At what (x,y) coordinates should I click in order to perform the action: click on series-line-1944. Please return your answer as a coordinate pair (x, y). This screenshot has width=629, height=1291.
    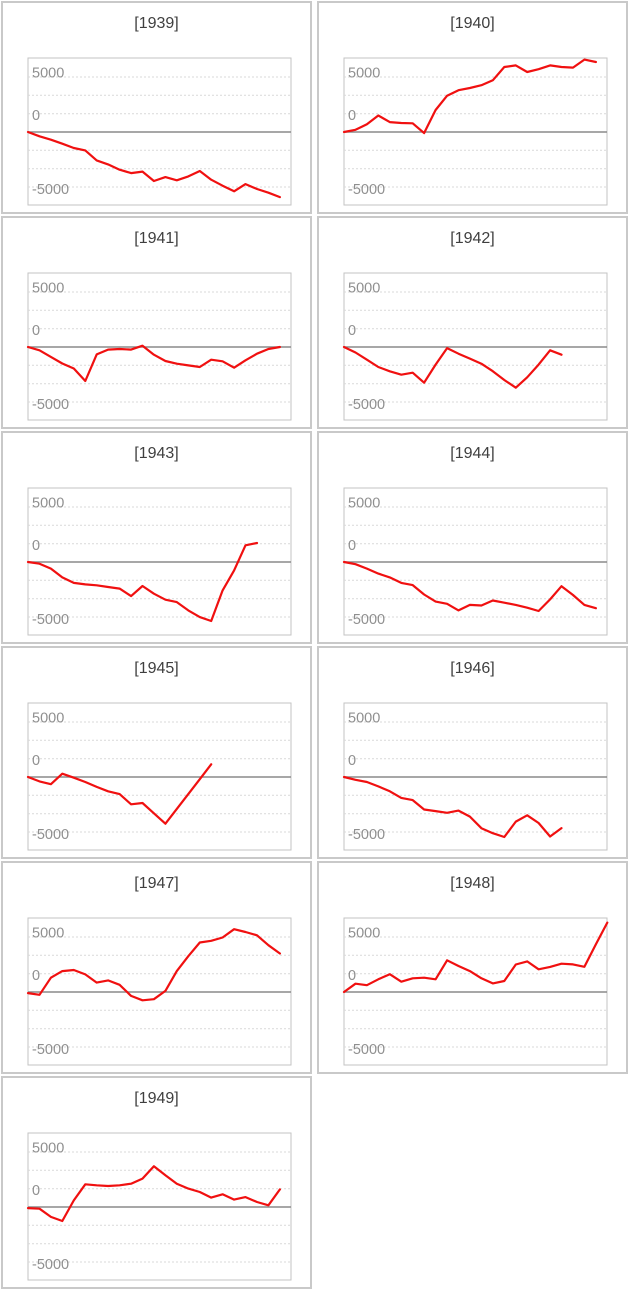
    Looking at the image, I should click on (469, 586).